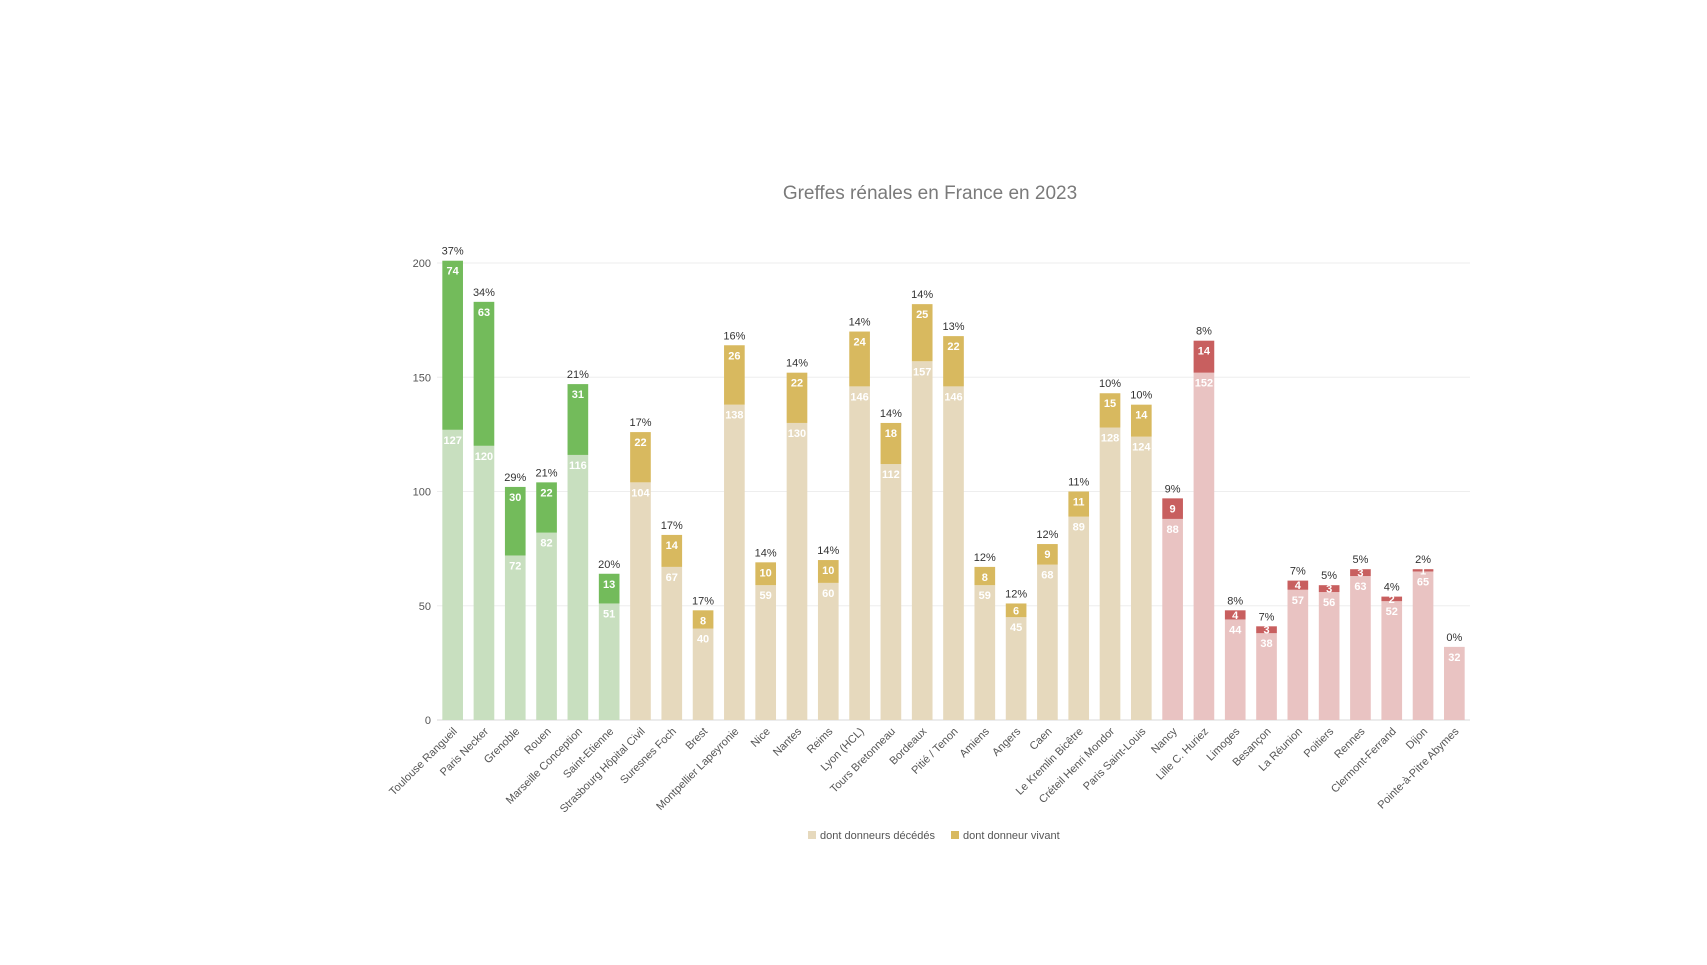  What do you see at coordinates (734, 416) in the screenshot?
I see `data-label-deceased: 138` at bounding box center [734, 416].